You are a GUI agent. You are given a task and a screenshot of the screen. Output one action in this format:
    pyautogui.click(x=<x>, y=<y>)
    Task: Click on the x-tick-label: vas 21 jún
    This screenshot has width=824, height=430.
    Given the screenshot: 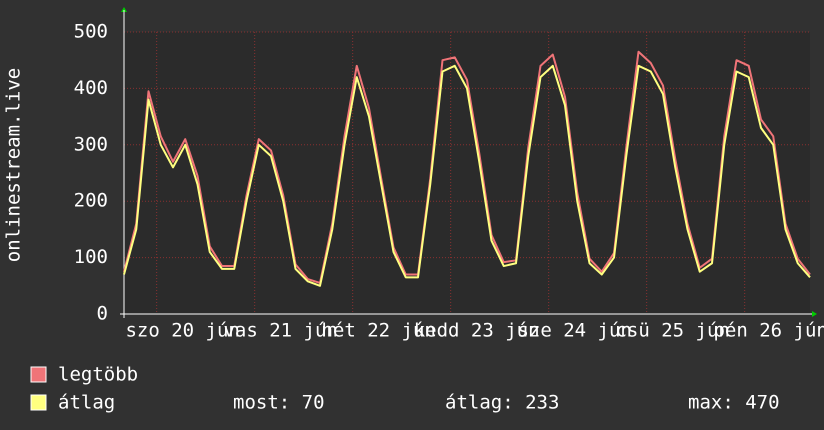 What is the action you would take?
    pyautogui.click(x=280, y=331)
    